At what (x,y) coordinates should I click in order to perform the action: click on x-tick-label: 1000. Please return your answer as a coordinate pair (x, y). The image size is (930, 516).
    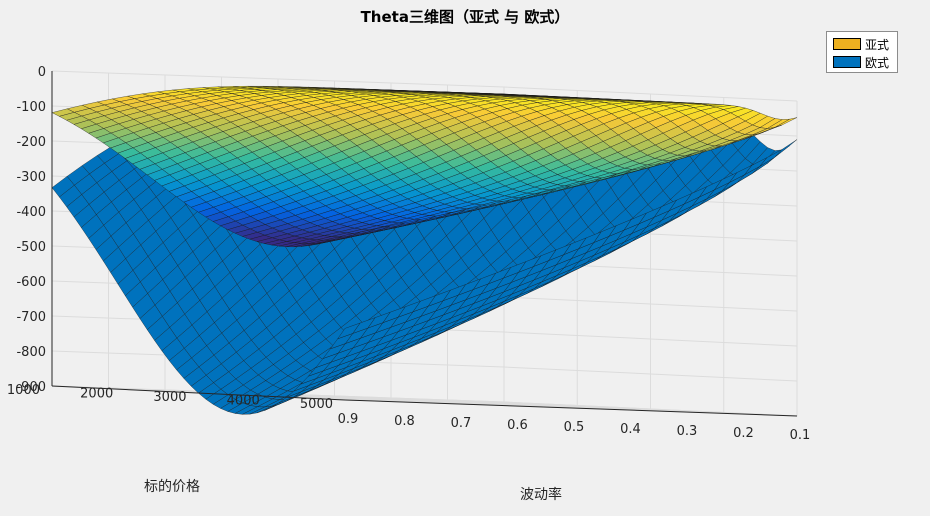
    Looking at the image, I should click on (23, 390).